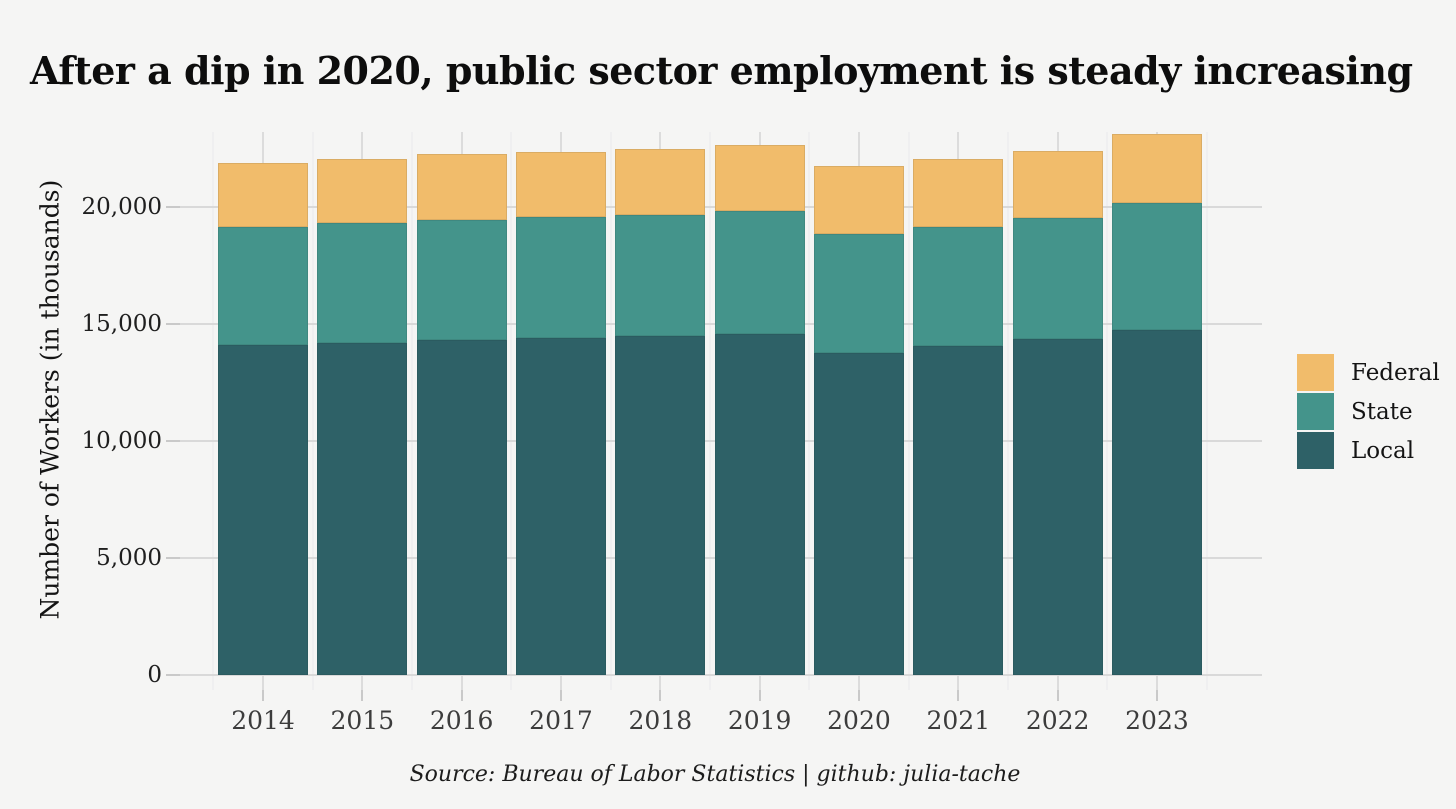 The image size is (1456, 809). I want to click on bar-segment-local-2020, so click(858, 514).